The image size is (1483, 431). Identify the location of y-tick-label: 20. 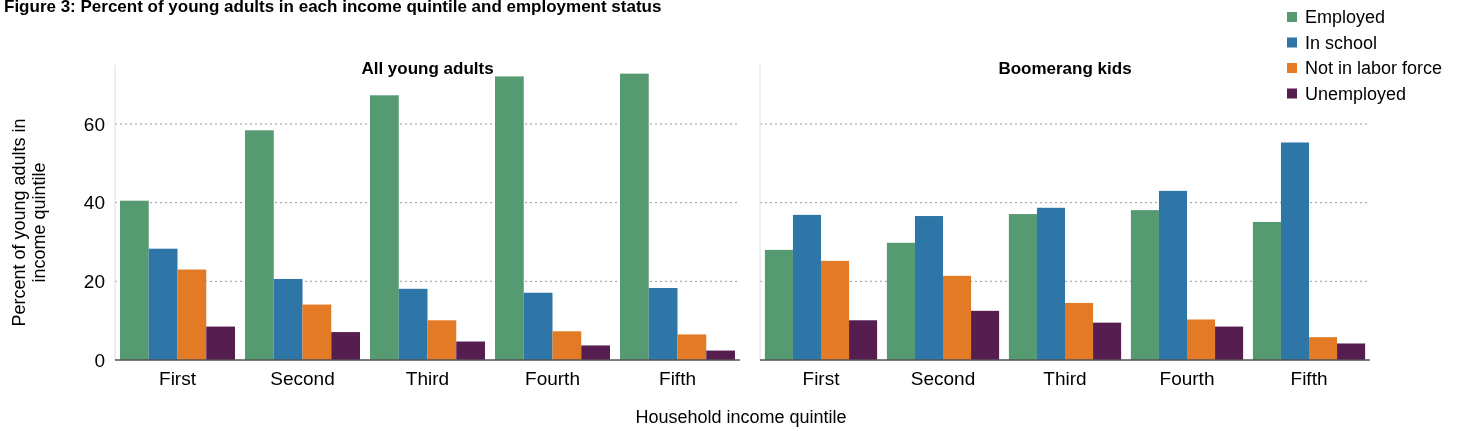
(94, 281).